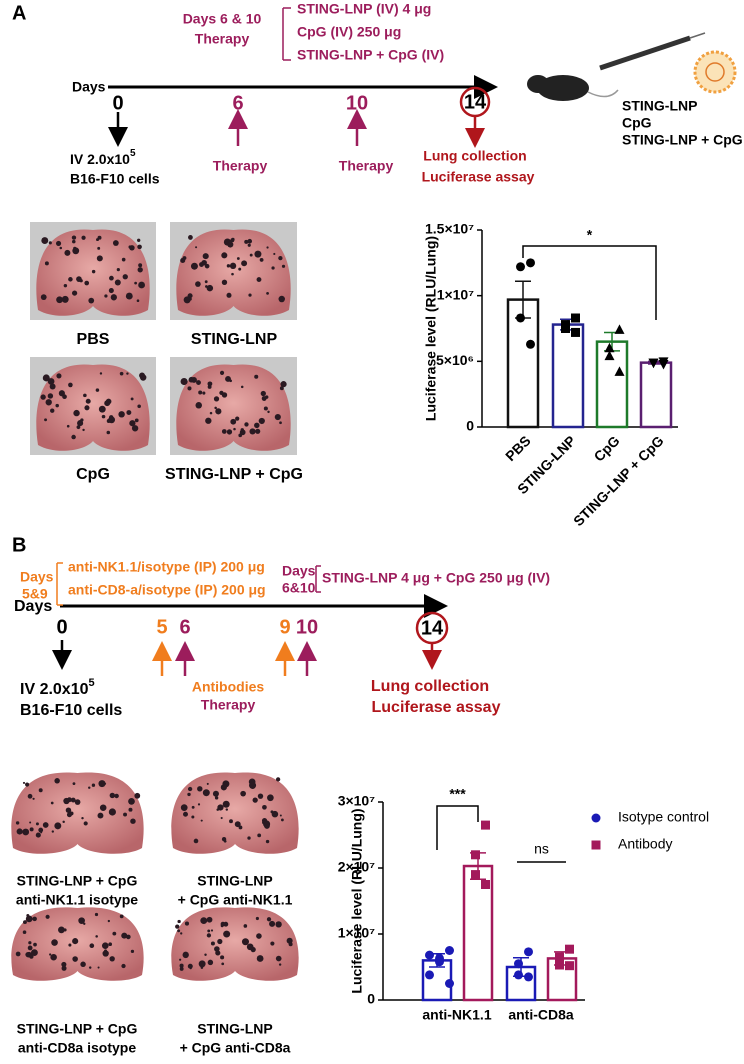 The width and height of the screenshot is (744, 1064). What do you see at coordinates (541, 1015) in the screenshot?
I see `x-tick-label: anti-CD8a` at bounding box center [541, 1015].